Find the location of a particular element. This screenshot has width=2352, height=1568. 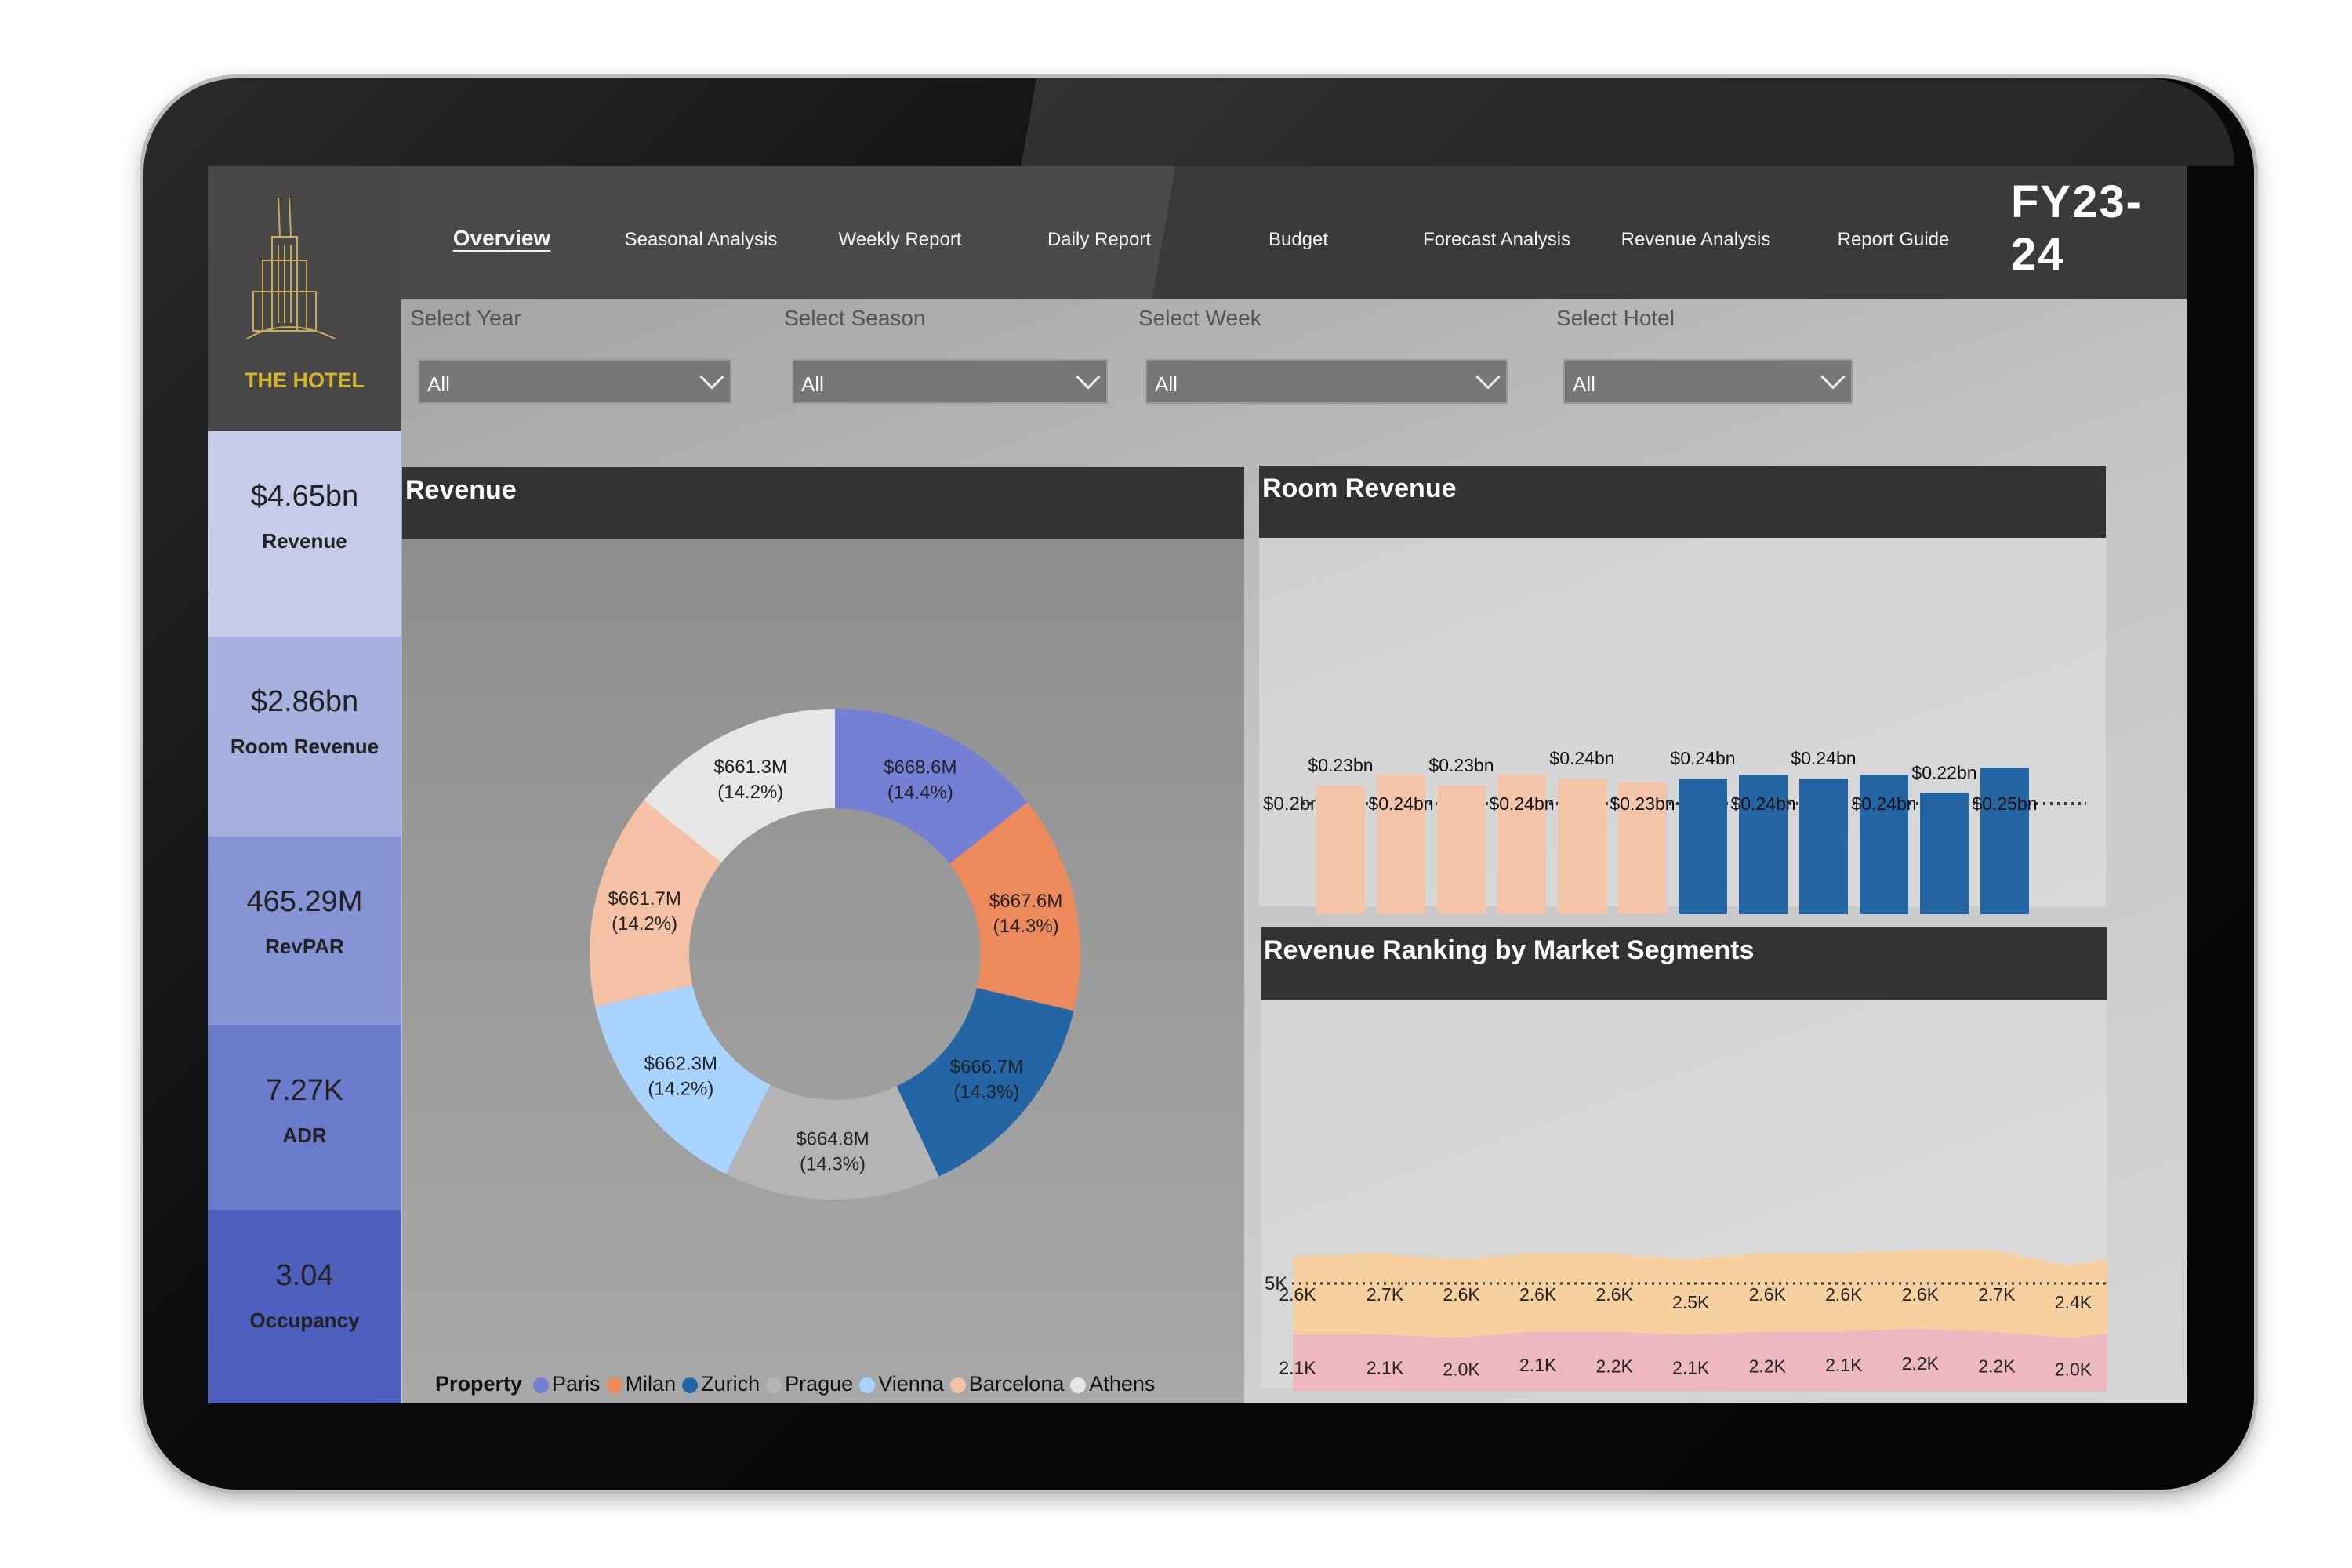

bar-january is located at coordinates (1884, 844).